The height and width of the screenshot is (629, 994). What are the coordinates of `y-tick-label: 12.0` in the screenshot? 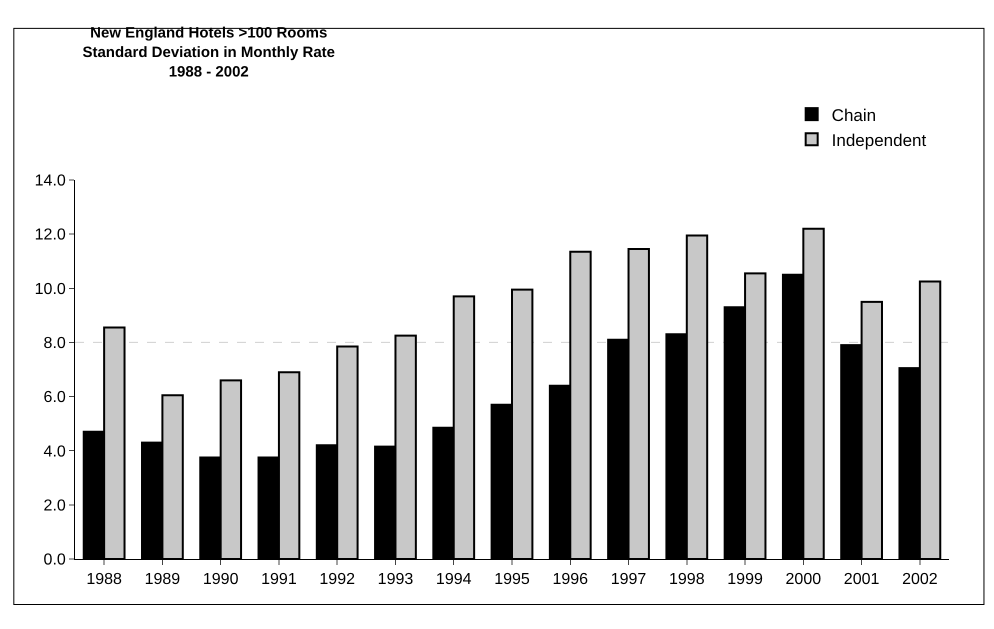 It's located at (50, 235).